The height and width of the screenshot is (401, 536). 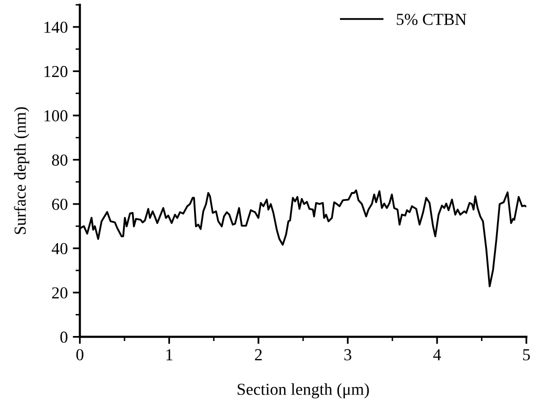 What do you see at coordinates (64, 337) in the screenshot?
I see `y-tick-label: 0` at bounding box center [64, 337].